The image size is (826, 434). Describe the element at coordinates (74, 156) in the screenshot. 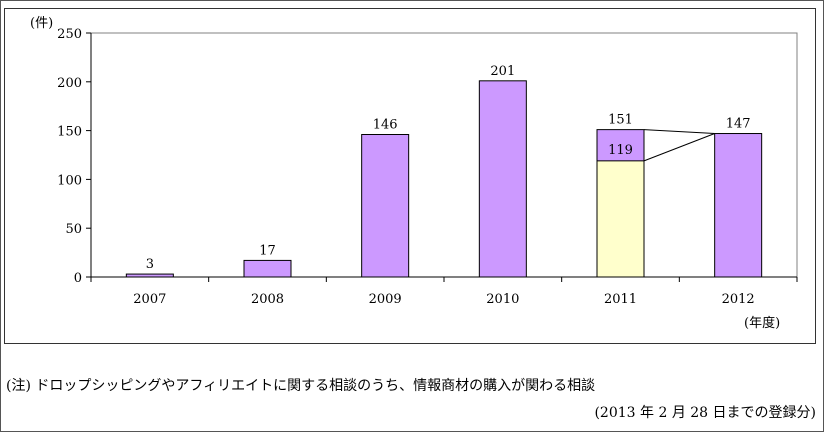

I see `y-axis: 0 50 100 150 200 250` at that location.